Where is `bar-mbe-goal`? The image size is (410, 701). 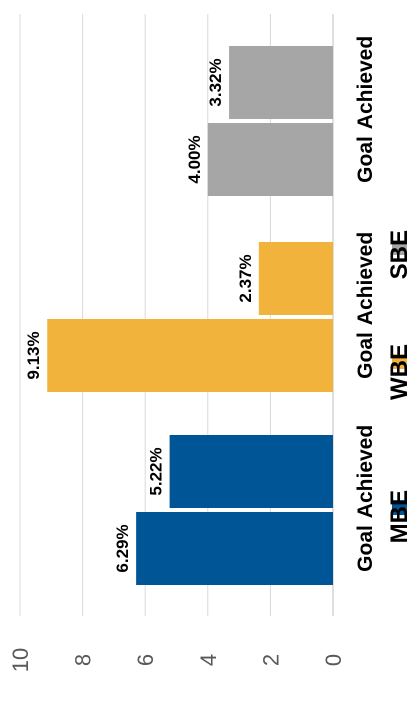
bar-mbe-goal is located at coordinates (234, 548).